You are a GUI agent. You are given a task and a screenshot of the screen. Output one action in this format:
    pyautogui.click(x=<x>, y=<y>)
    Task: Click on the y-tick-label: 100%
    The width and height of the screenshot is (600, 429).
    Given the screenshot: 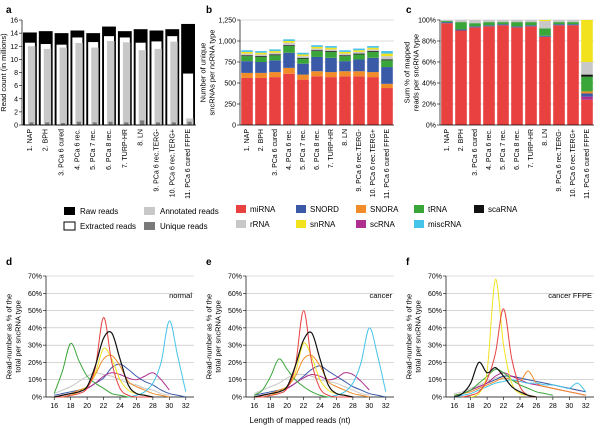 What is the action you would take?
    pyautogui.click(x=427, y=21)
    